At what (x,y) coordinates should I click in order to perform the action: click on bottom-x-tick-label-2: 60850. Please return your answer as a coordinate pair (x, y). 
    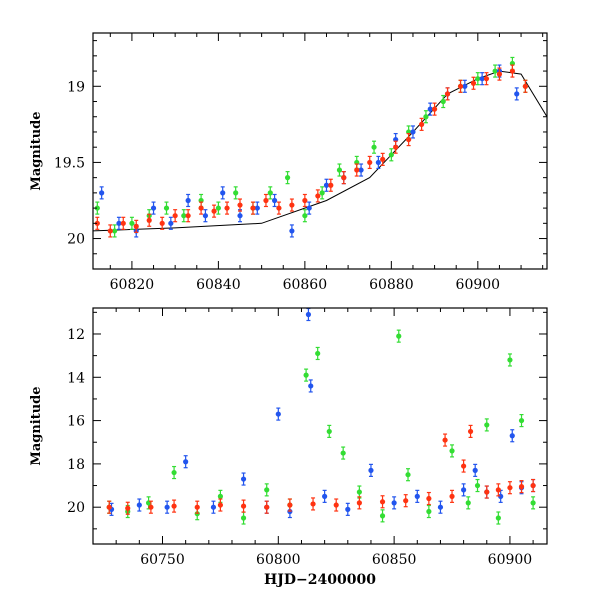
    Looking at the image, I should click on (394, 560).